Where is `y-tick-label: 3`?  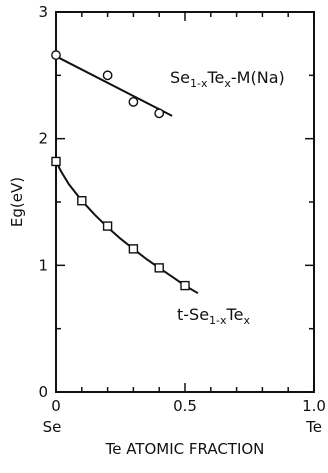 y-tick-label: 3 is located at coordinates (43, 12).